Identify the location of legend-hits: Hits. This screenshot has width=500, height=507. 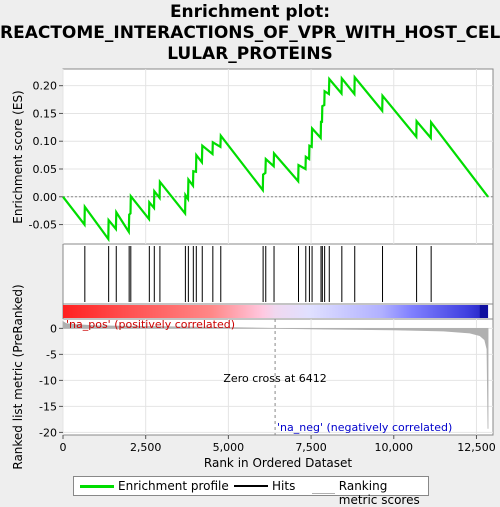
(264, 486).